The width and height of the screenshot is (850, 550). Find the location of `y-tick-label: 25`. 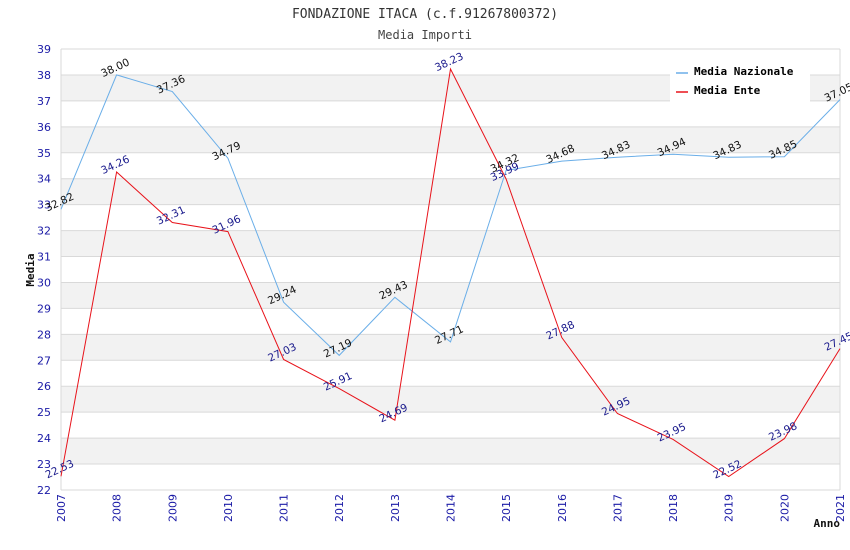

y-tick-label: 25 is located at coordinates (44, 412).